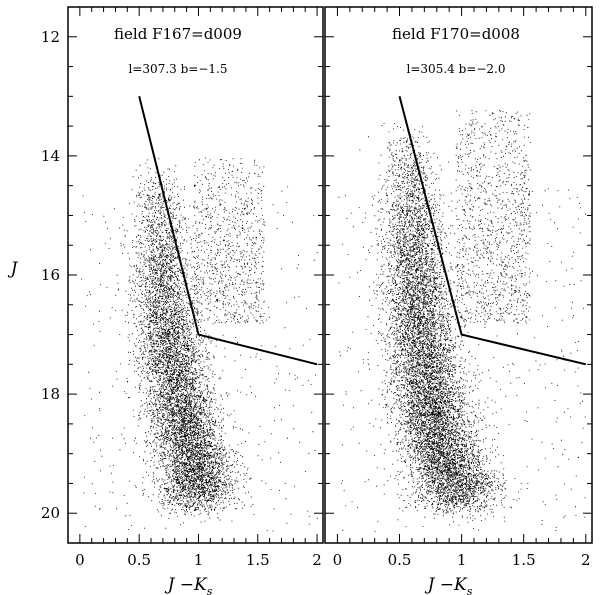 This screenshot has width=600, height=595. Describe the element at coordinates (456, 34) in the screenshot. I see `field-title-f170: field F170=d008` at that location.